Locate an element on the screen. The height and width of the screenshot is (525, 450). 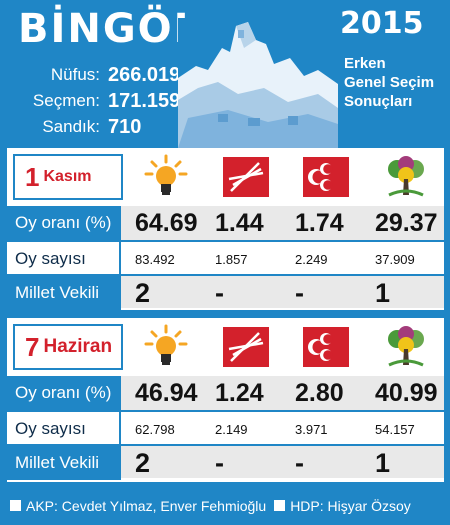
rate-mhp: 2.80 is located at coordinates (319, 392).